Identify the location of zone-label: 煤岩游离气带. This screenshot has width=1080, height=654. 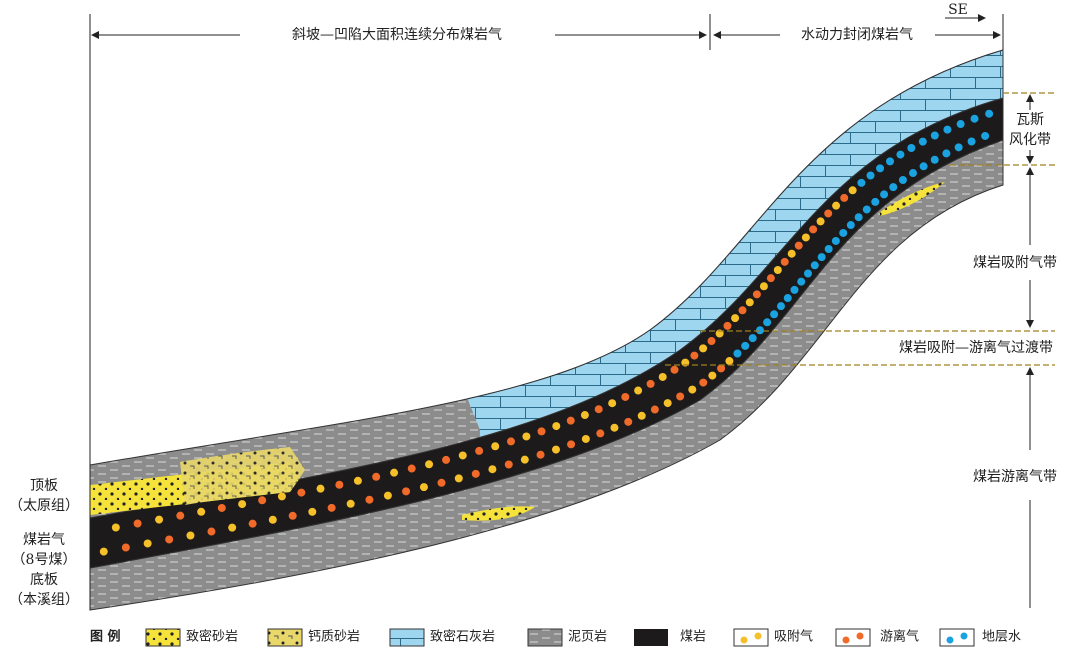
(1015, 476).